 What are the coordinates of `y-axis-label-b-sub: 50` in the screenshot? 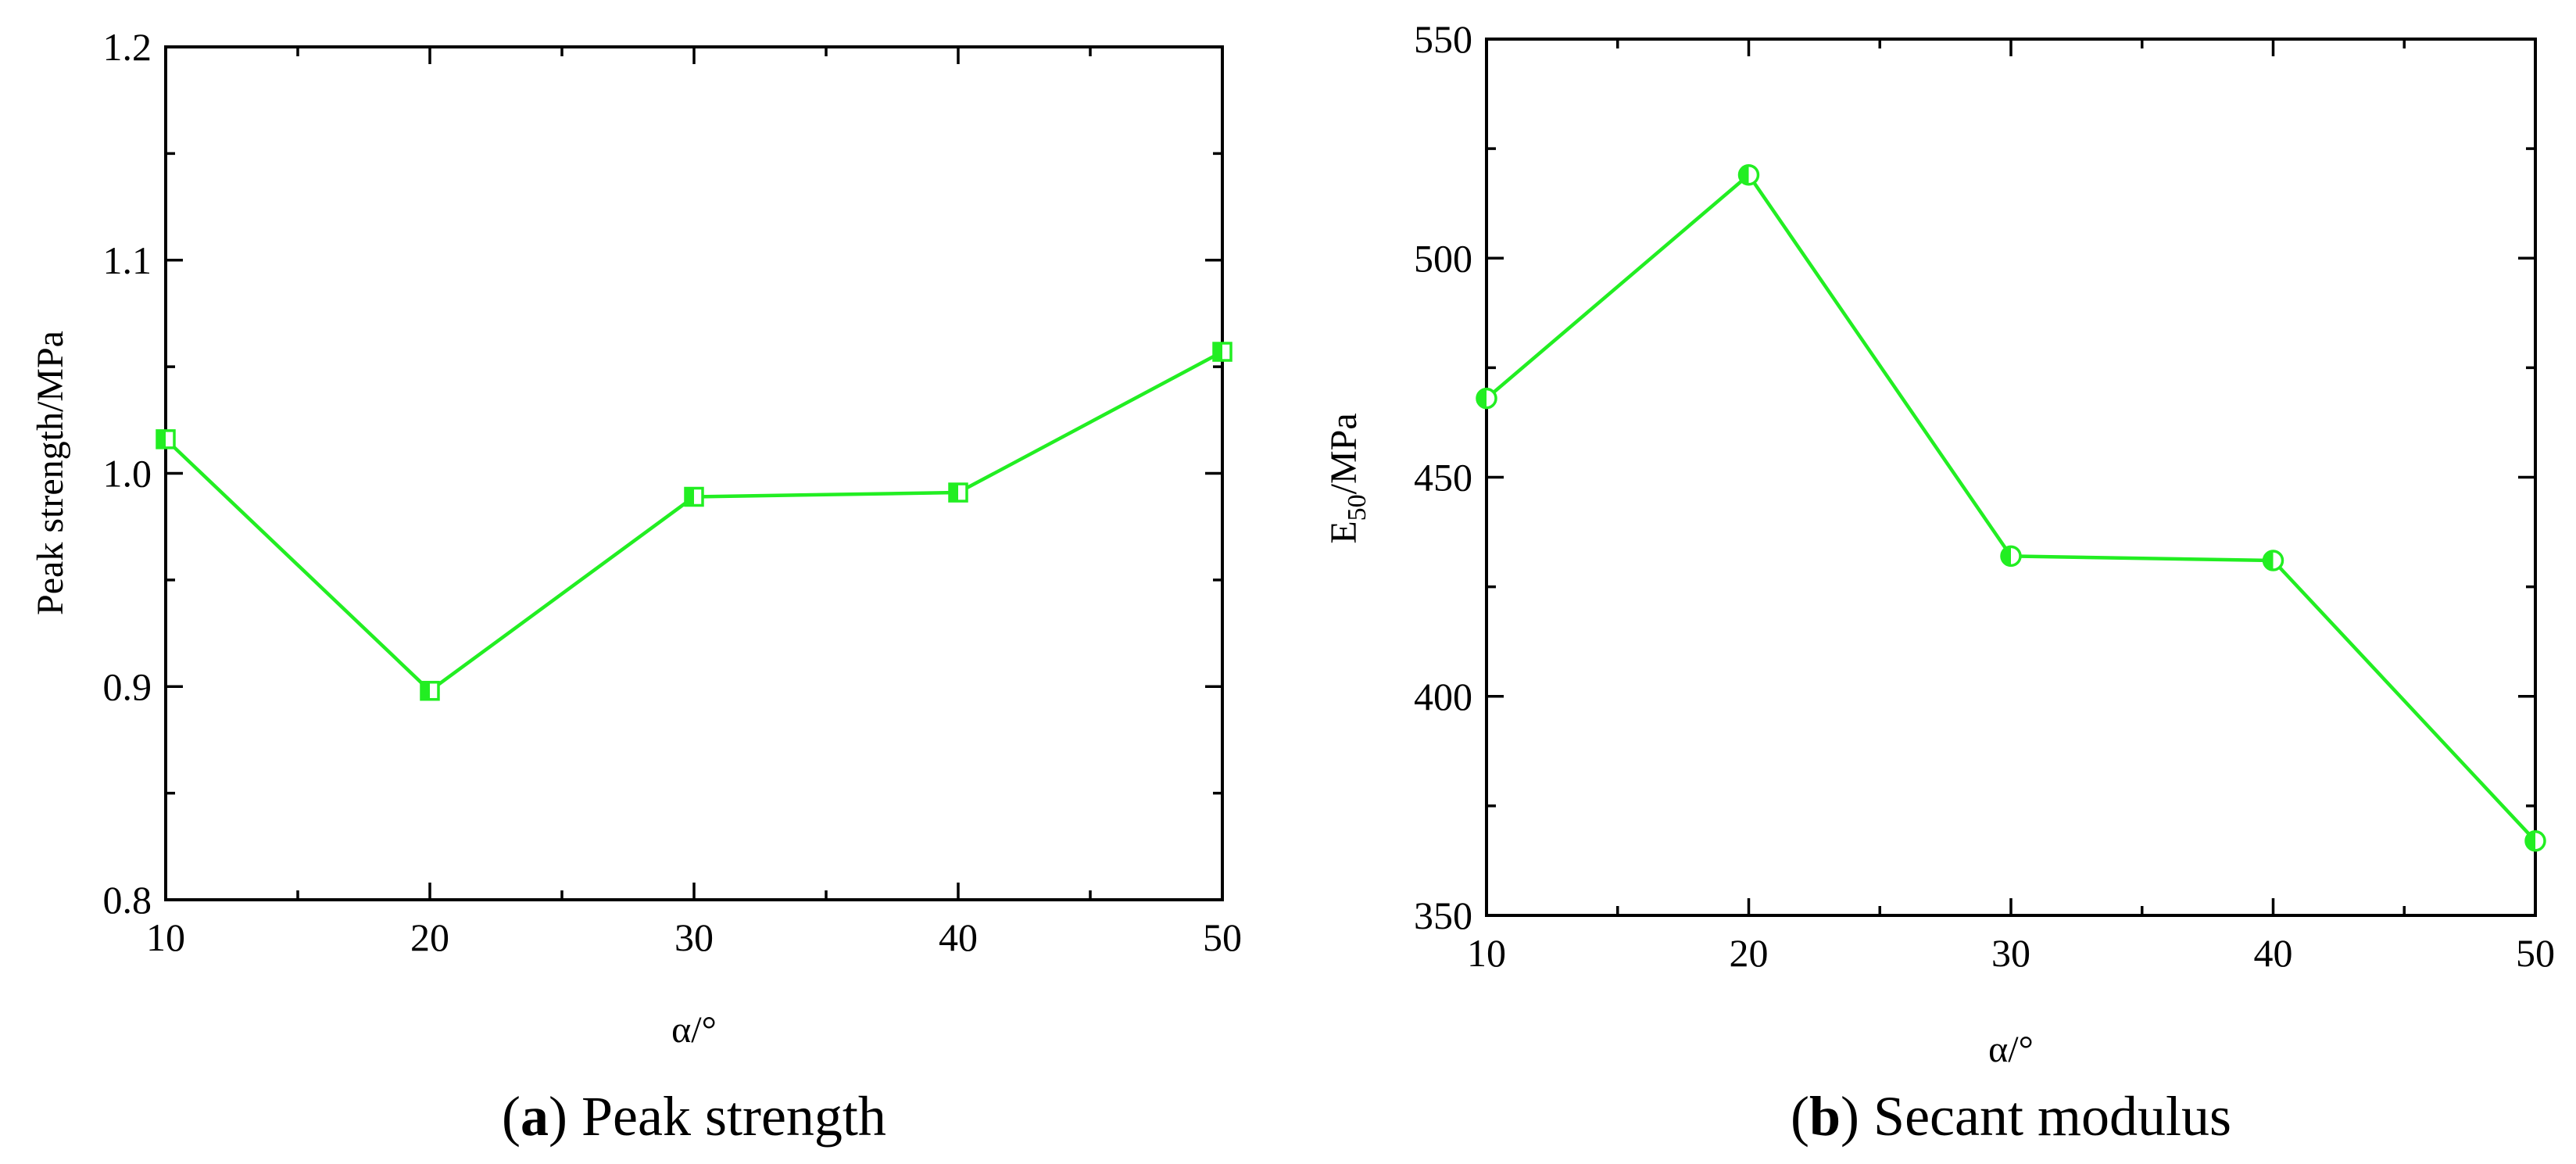 It's located at (1357, 507).